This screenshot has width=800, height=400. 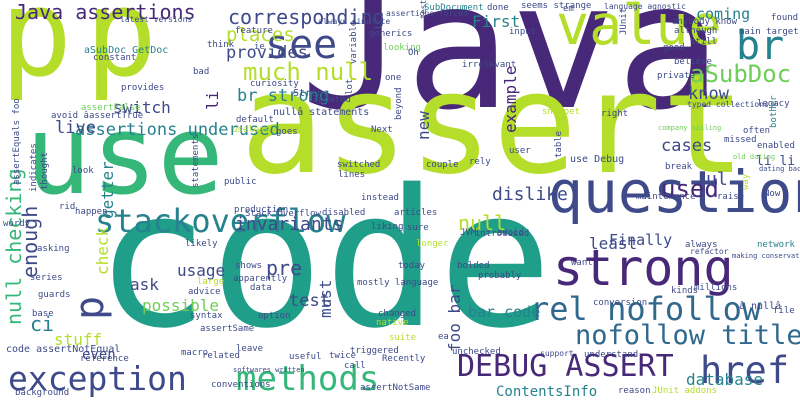 What do you see at coordinates (17, 224) in the screenshot?
I see `word-wordy: wordy` at bounding box center [17, 224].